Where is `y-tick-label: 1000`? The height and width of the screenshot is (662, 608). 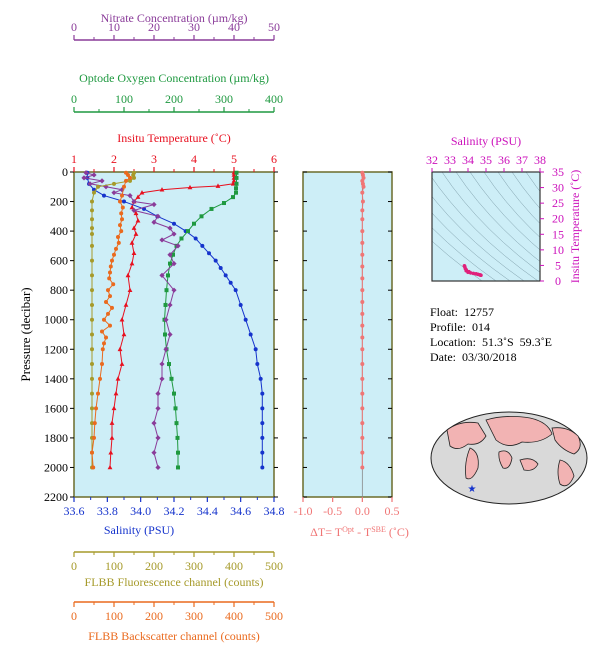 y-tick-label: 1000 is located at coordinates (56, 320).